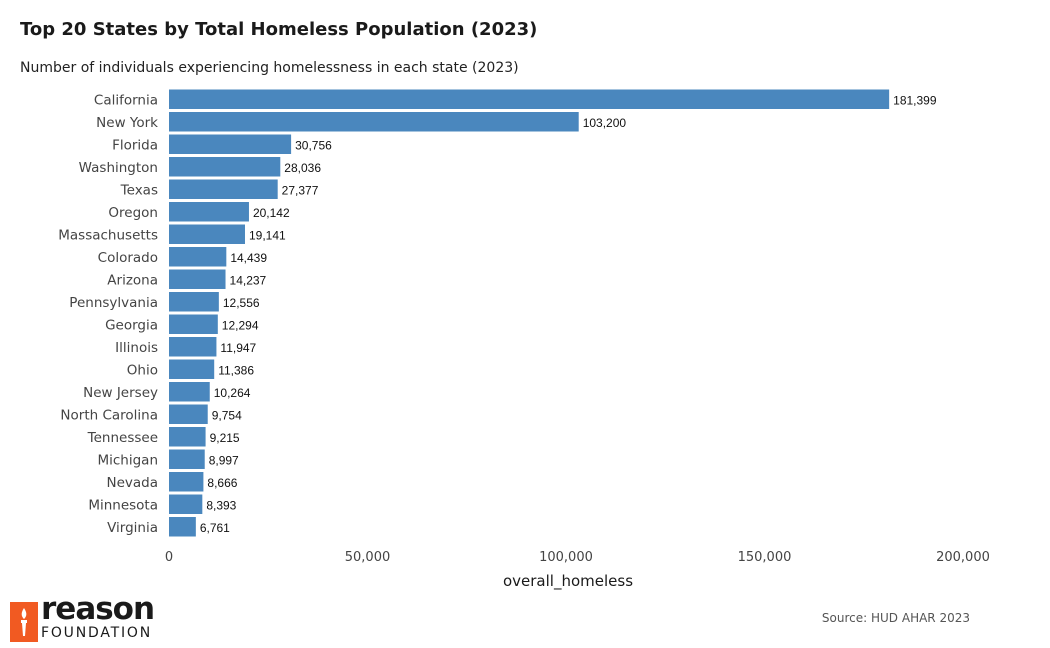  Describe the element at coordinates (368, 557) in the screenshot. I see `x-tick-label: 50,000` at that location.